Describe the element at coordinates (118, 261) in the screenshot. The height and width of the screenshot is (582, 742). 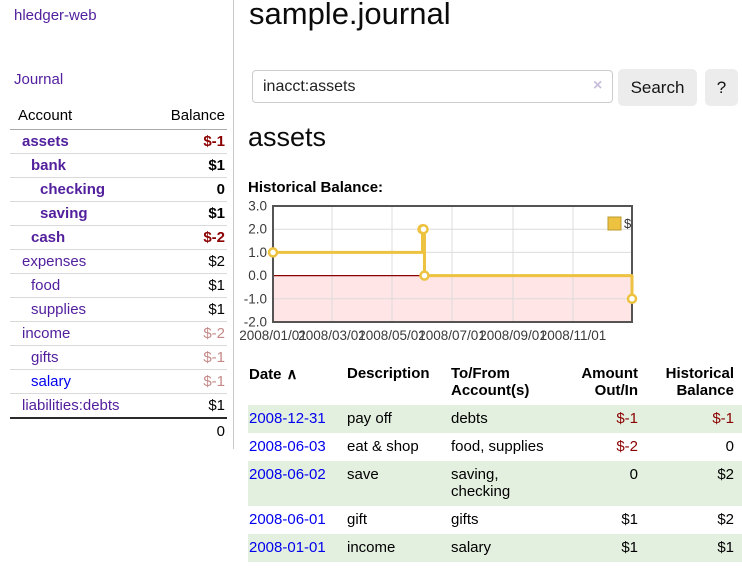
I see `account-row: expenses $2` at that location.